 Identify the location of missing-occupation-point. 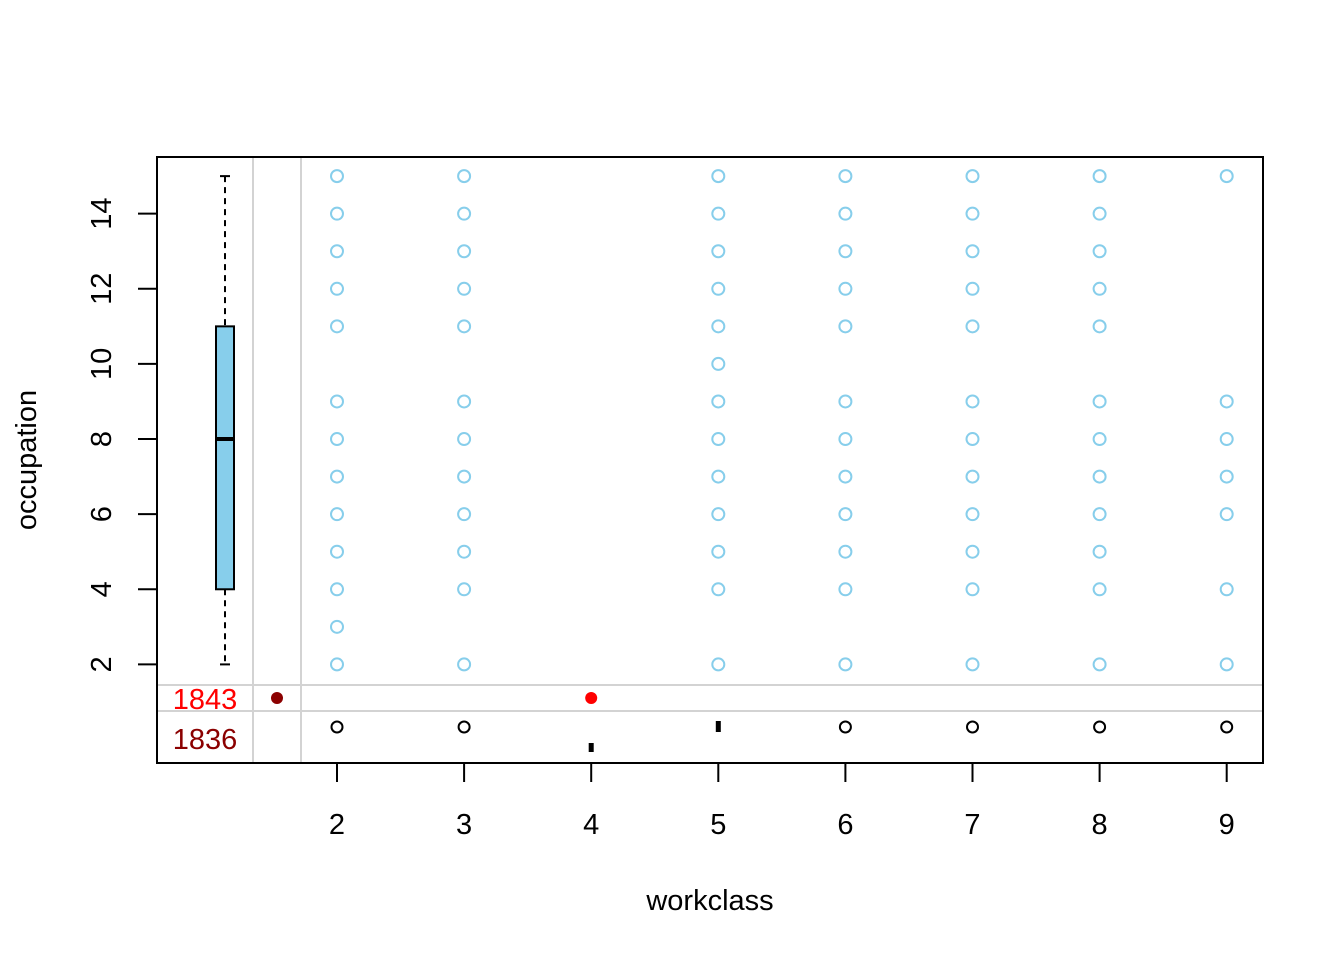
(591, 698).